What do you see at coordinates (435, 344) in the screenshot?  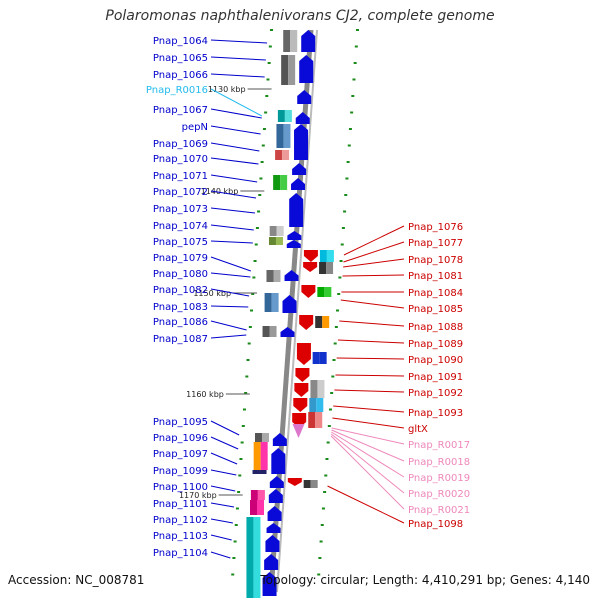 I see `gene-label: Pnap_1089` at bounding box center [435, 344].